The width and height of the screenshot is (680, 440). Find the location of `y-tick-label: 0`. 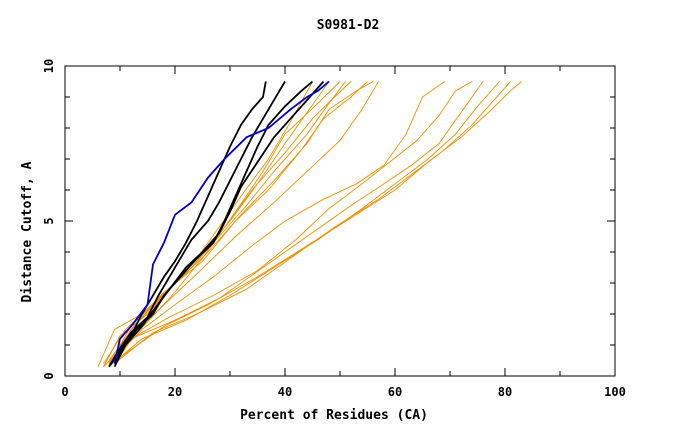

y-tick-label: 0 is located at coordinates (49, 375).